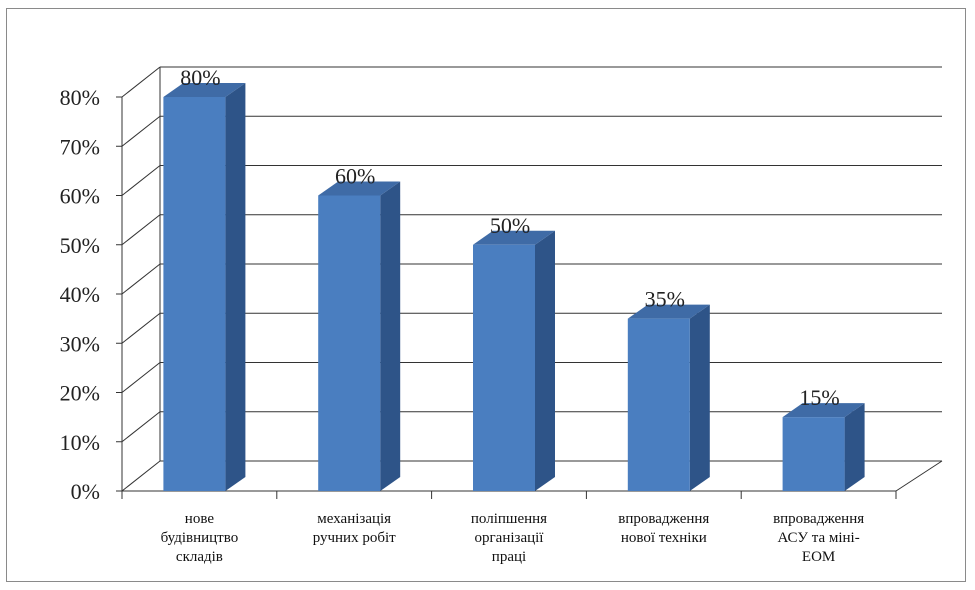  What do you see at coordinates (199, 557) in the screenshot?
I see `x-category-label-line: складів` at bounding box center [199, 557].